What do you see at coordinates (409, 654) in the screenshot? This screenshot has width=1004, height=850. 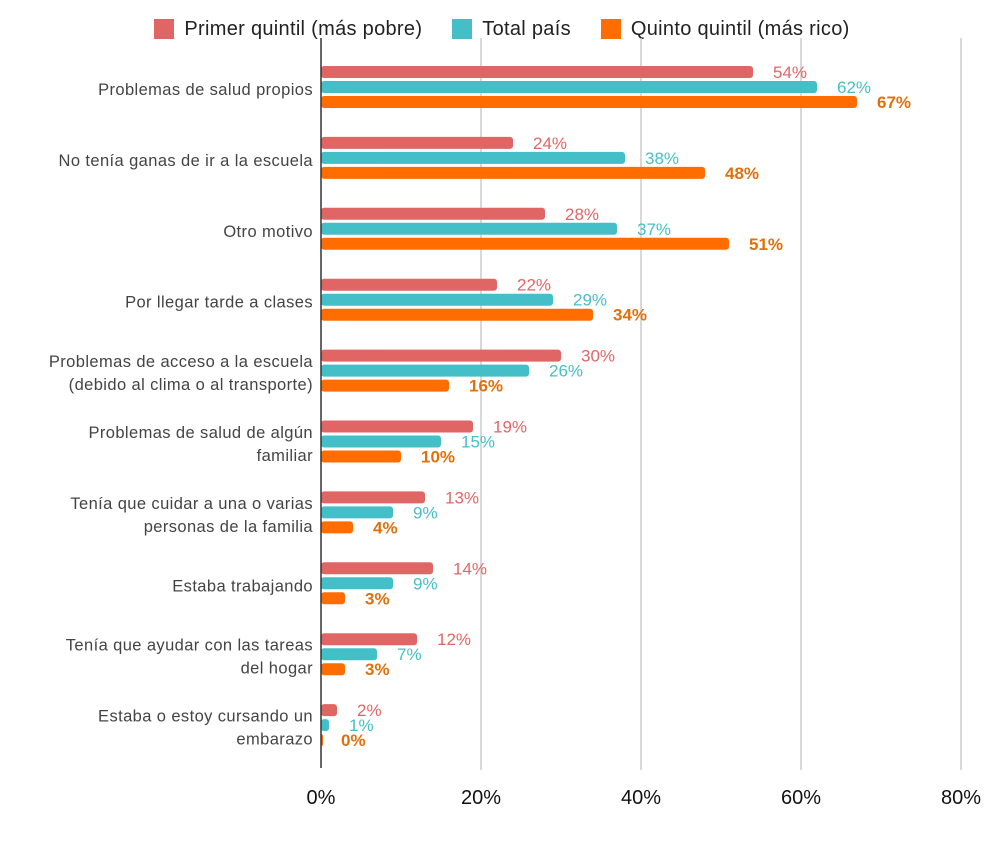 I see `data-label: 7%` at bounding box center [409, 654].